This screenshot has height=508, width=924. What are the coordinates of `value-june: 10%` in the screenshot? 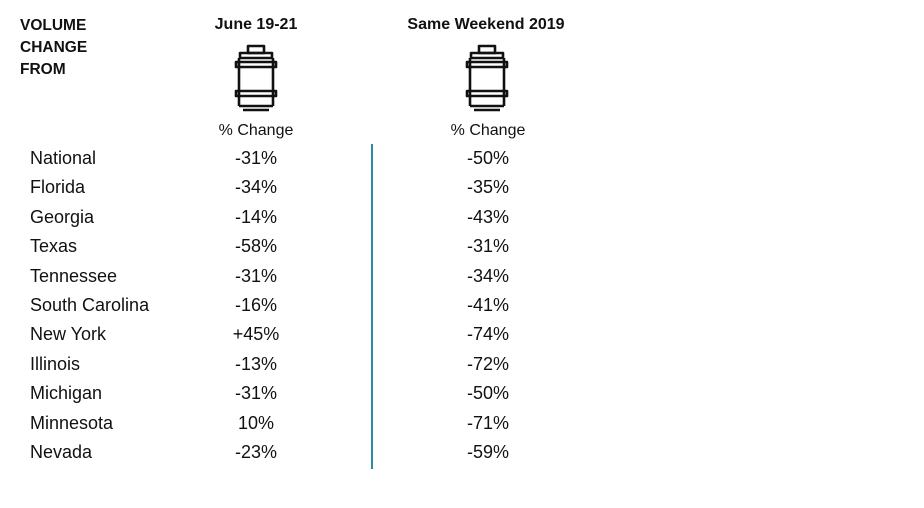 It's located at (256, 422).